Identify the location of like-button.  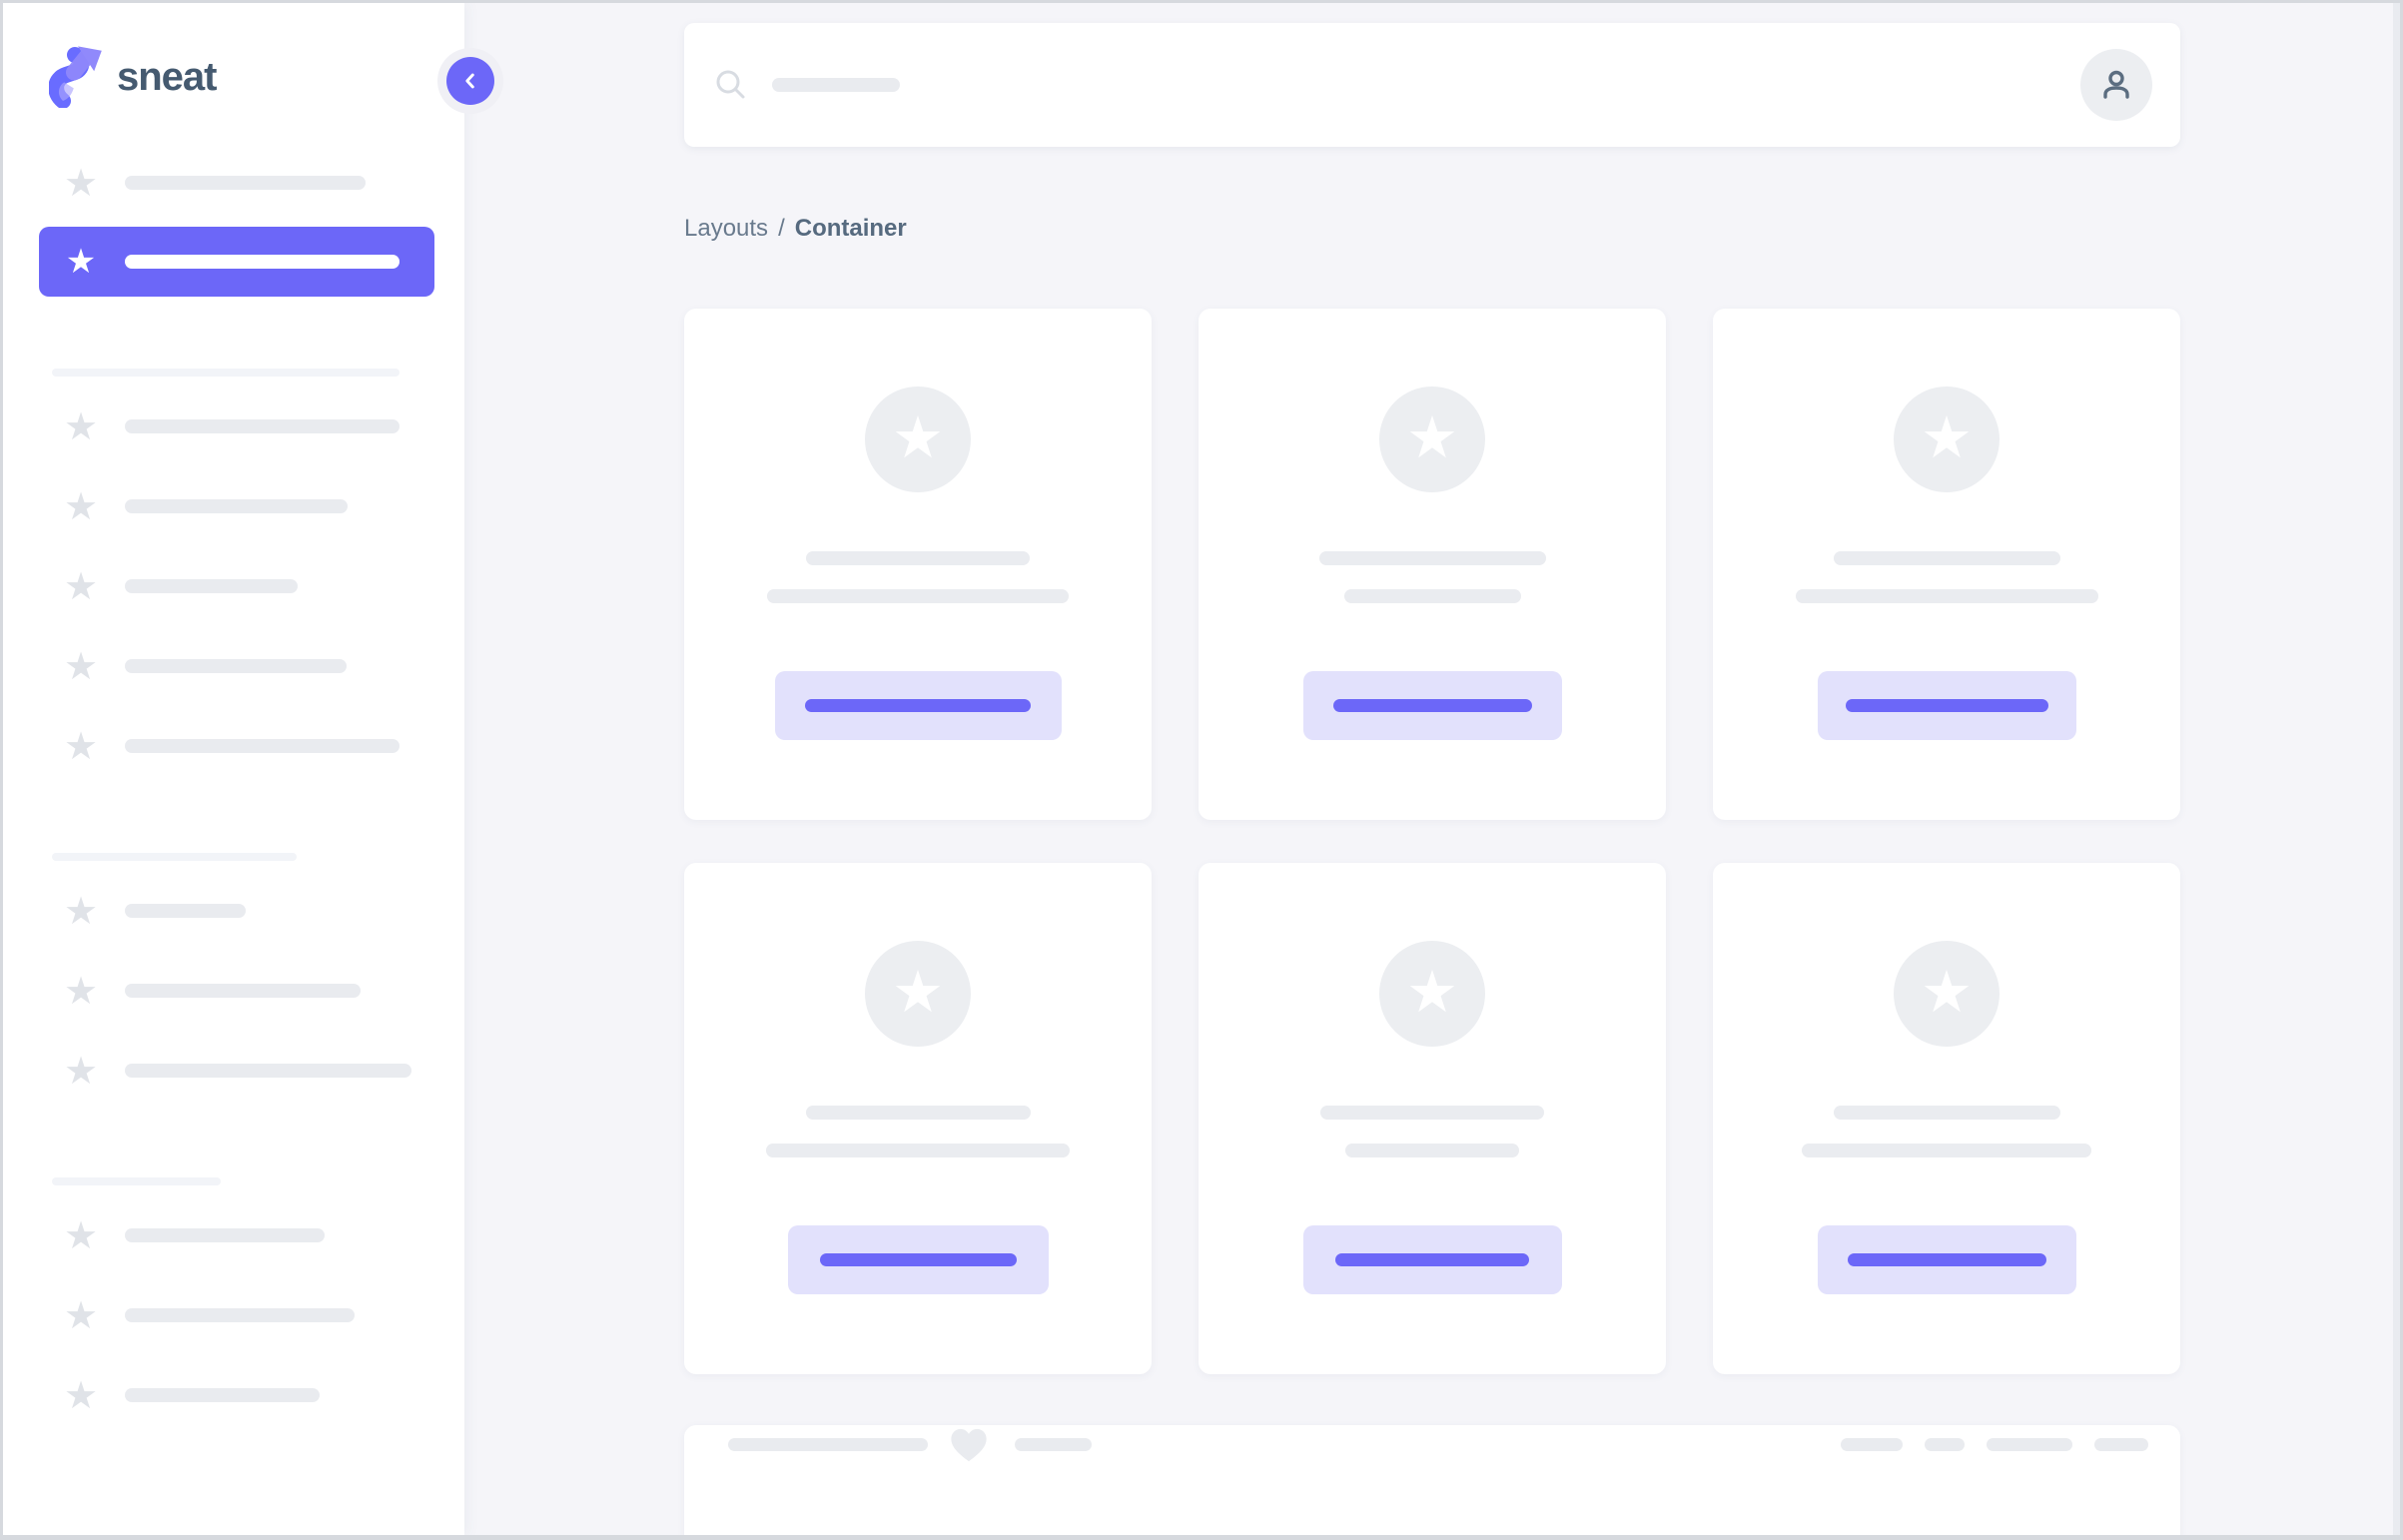
(969, 1444).